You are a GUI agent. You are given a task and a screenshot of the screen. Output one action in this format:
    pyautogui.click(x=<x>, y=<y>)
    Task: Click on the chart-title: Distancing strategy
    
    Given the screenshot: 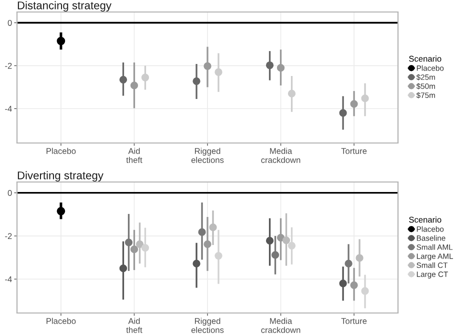 What is the action you would take?
    pyautogui.click(x=65, y=6)
    